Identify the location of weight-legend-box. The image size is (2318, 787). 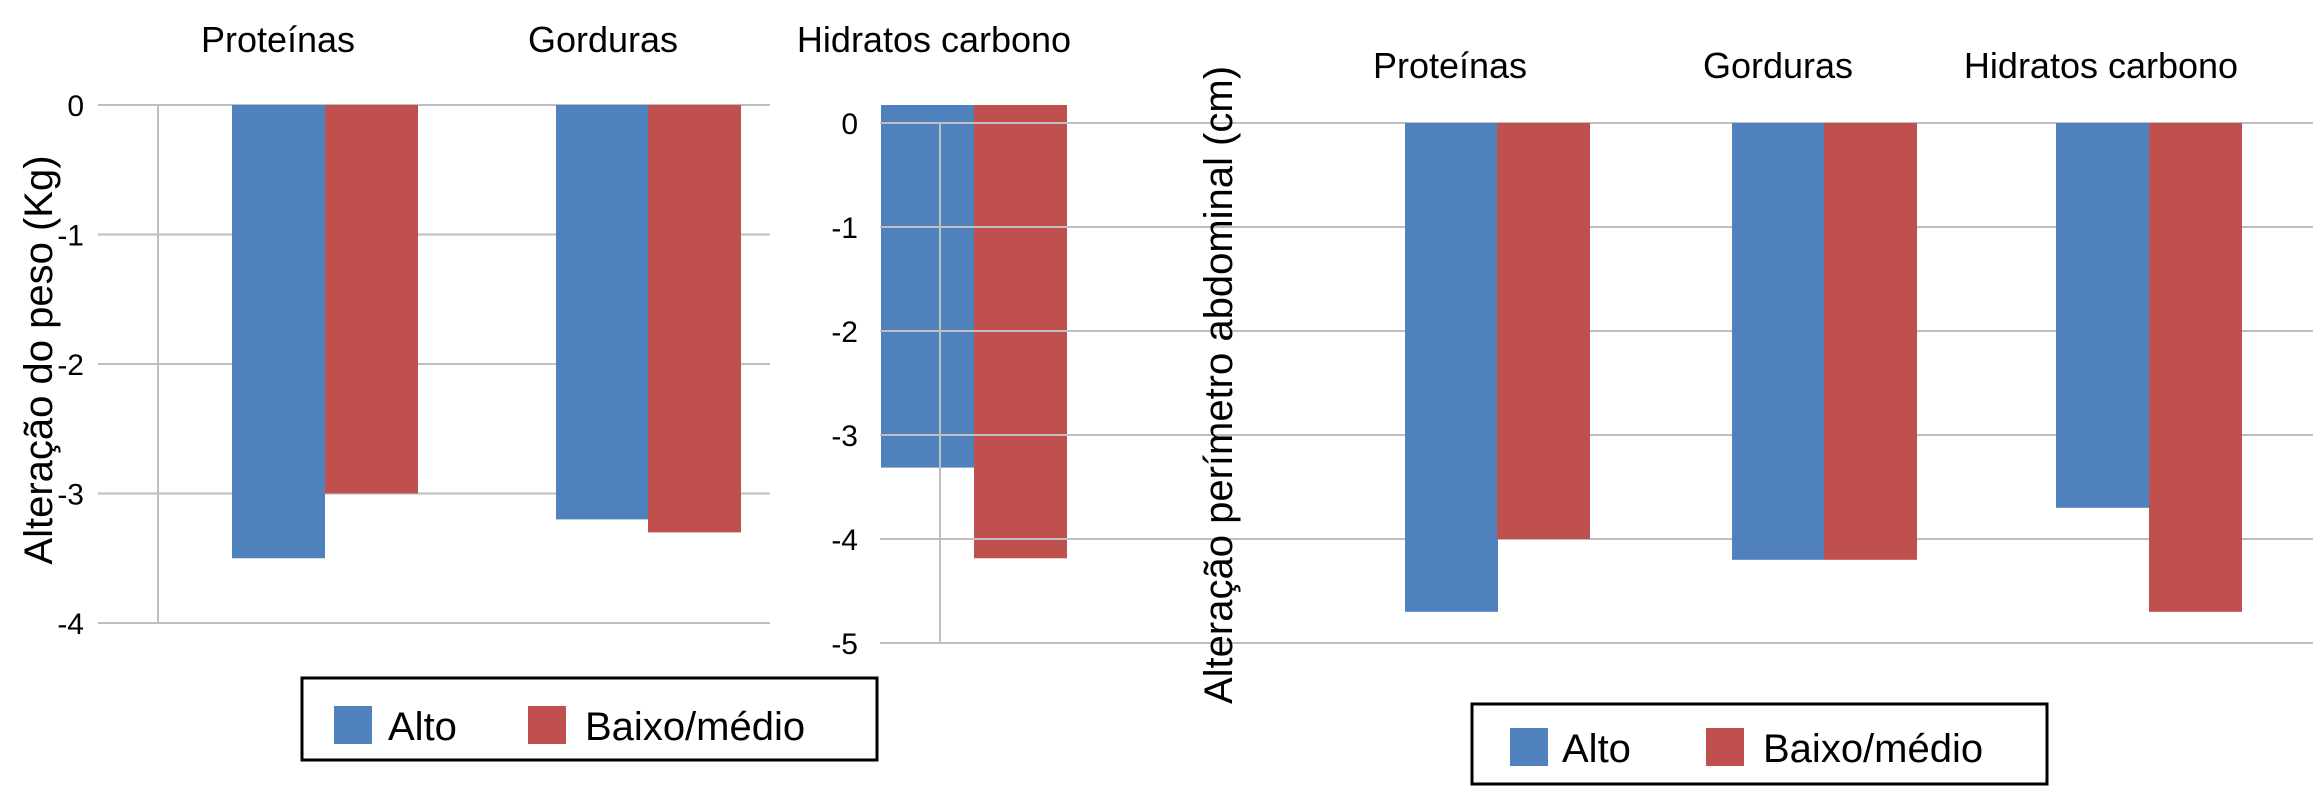
(589, 719).